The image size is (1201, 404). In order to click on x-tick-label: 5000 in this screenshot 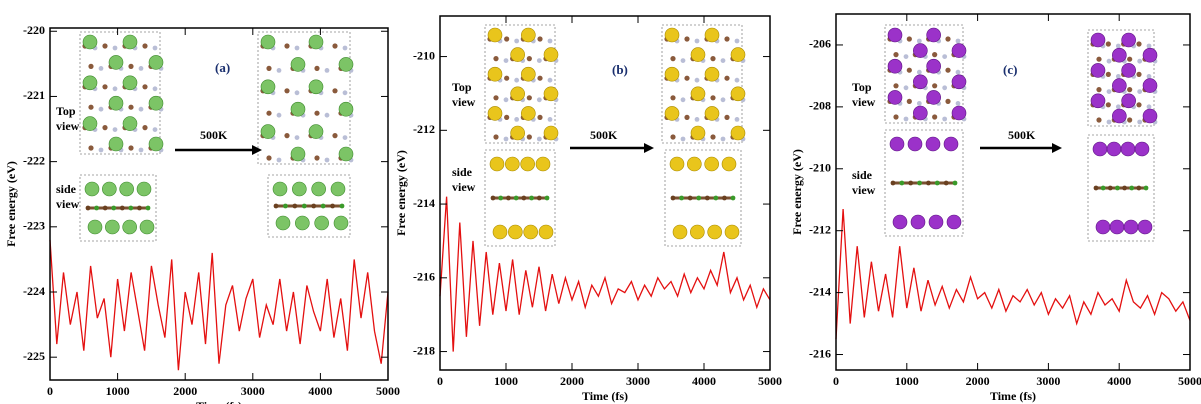, I will do `click(770, 381)`.